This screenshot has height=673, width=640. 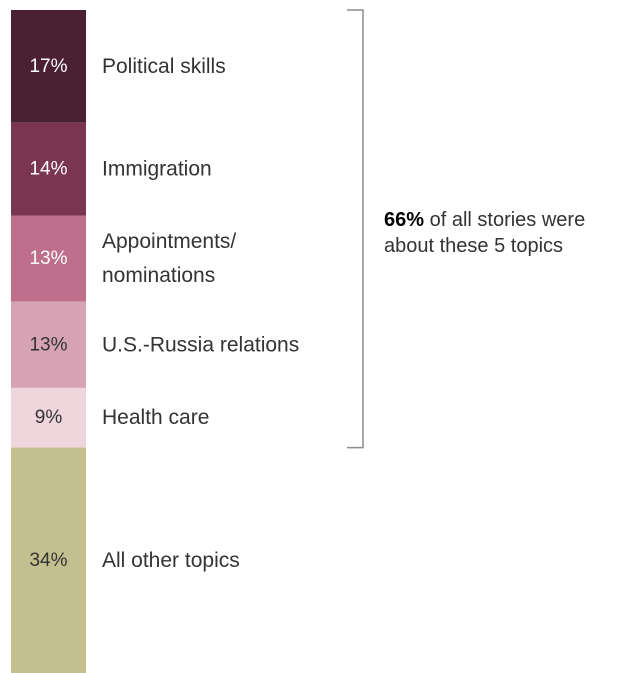 I want to click on value-label-1: 14%, so click(x=48, y=169).